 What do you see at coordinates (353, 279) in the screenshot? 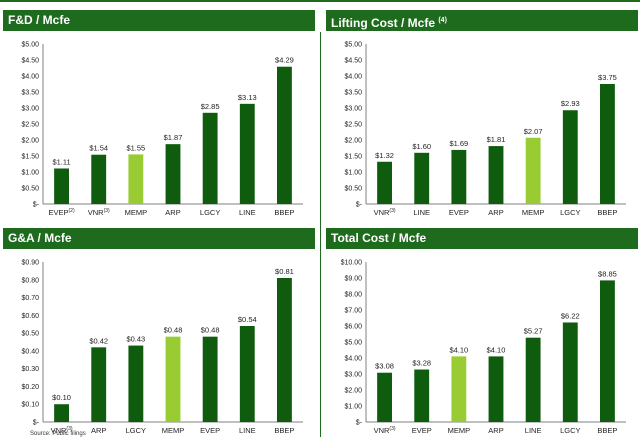
I see `y-tick-label: $9.00` at bounding box center [353, 279].